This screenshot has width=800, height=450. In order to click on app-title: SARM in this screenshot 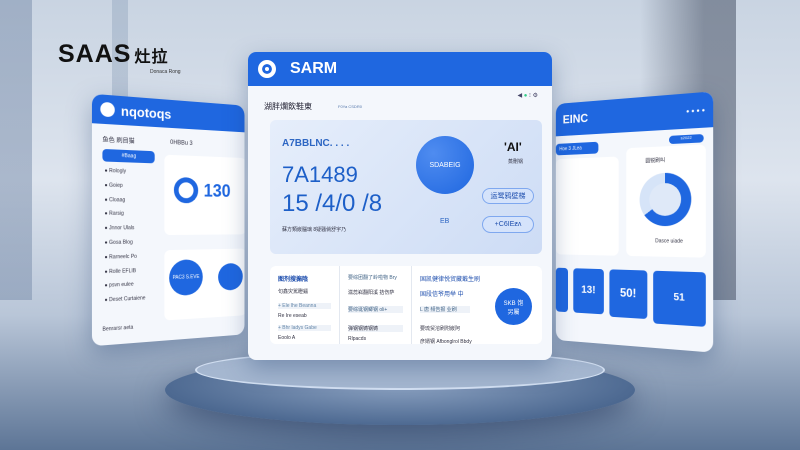, I will do `click(314, 68)`.